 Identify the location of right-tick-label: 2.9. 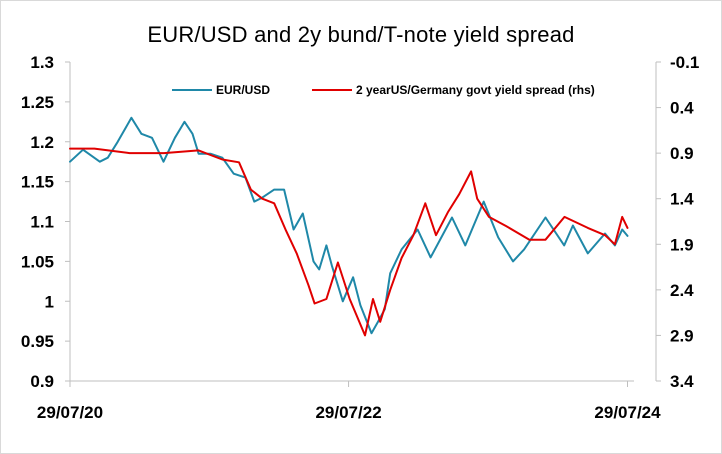
(682, 335).